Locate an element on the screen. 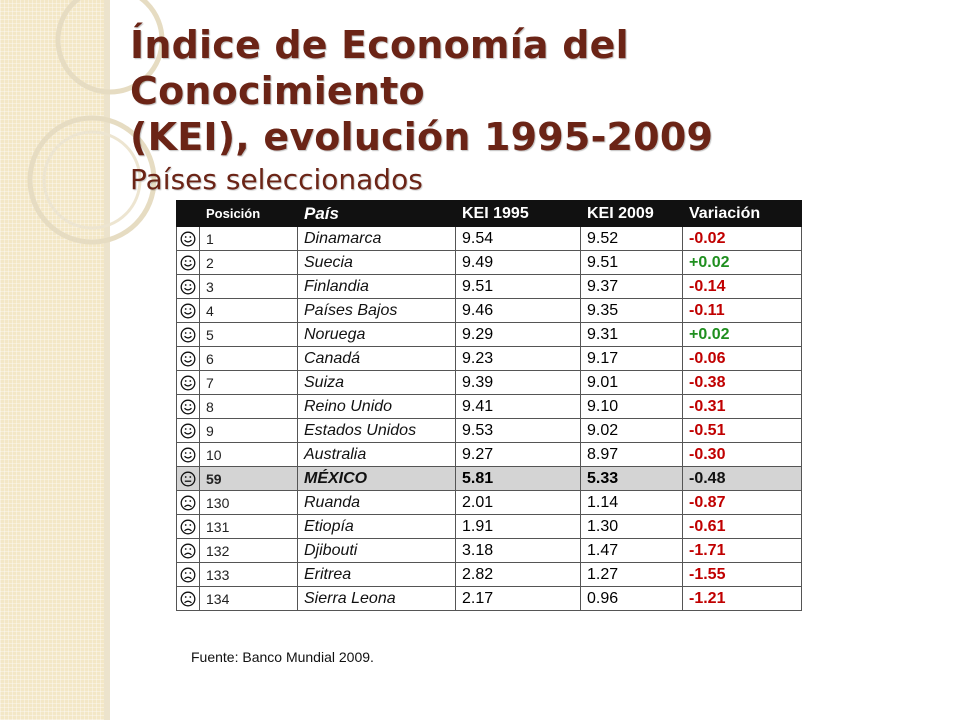 Image resolution: width=960 pixels, height=720 pixels. table-row: 1 Dinamarca 9.54 9.52 -0.02 is located at coordinates (489, 238).